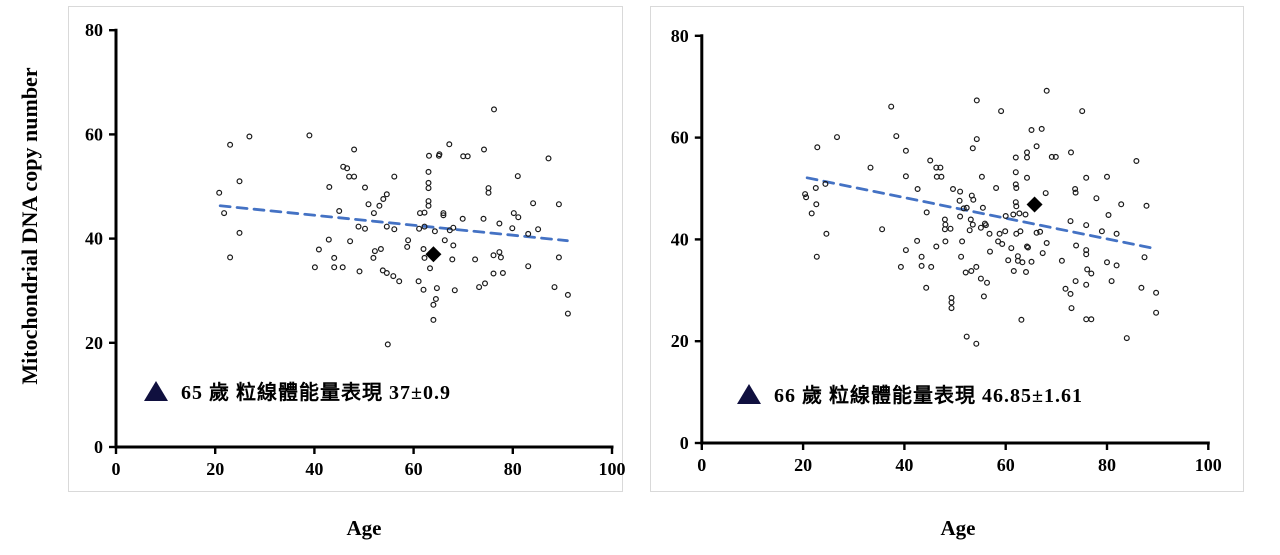 Image resolution: width=1280 pixels, height=555 pixels. What do you see at coordinates (29, 226) in the screenshot?
I see `left-y-axis-title: Mitochondrial DNA copy number` at bounding box center [29, 226].